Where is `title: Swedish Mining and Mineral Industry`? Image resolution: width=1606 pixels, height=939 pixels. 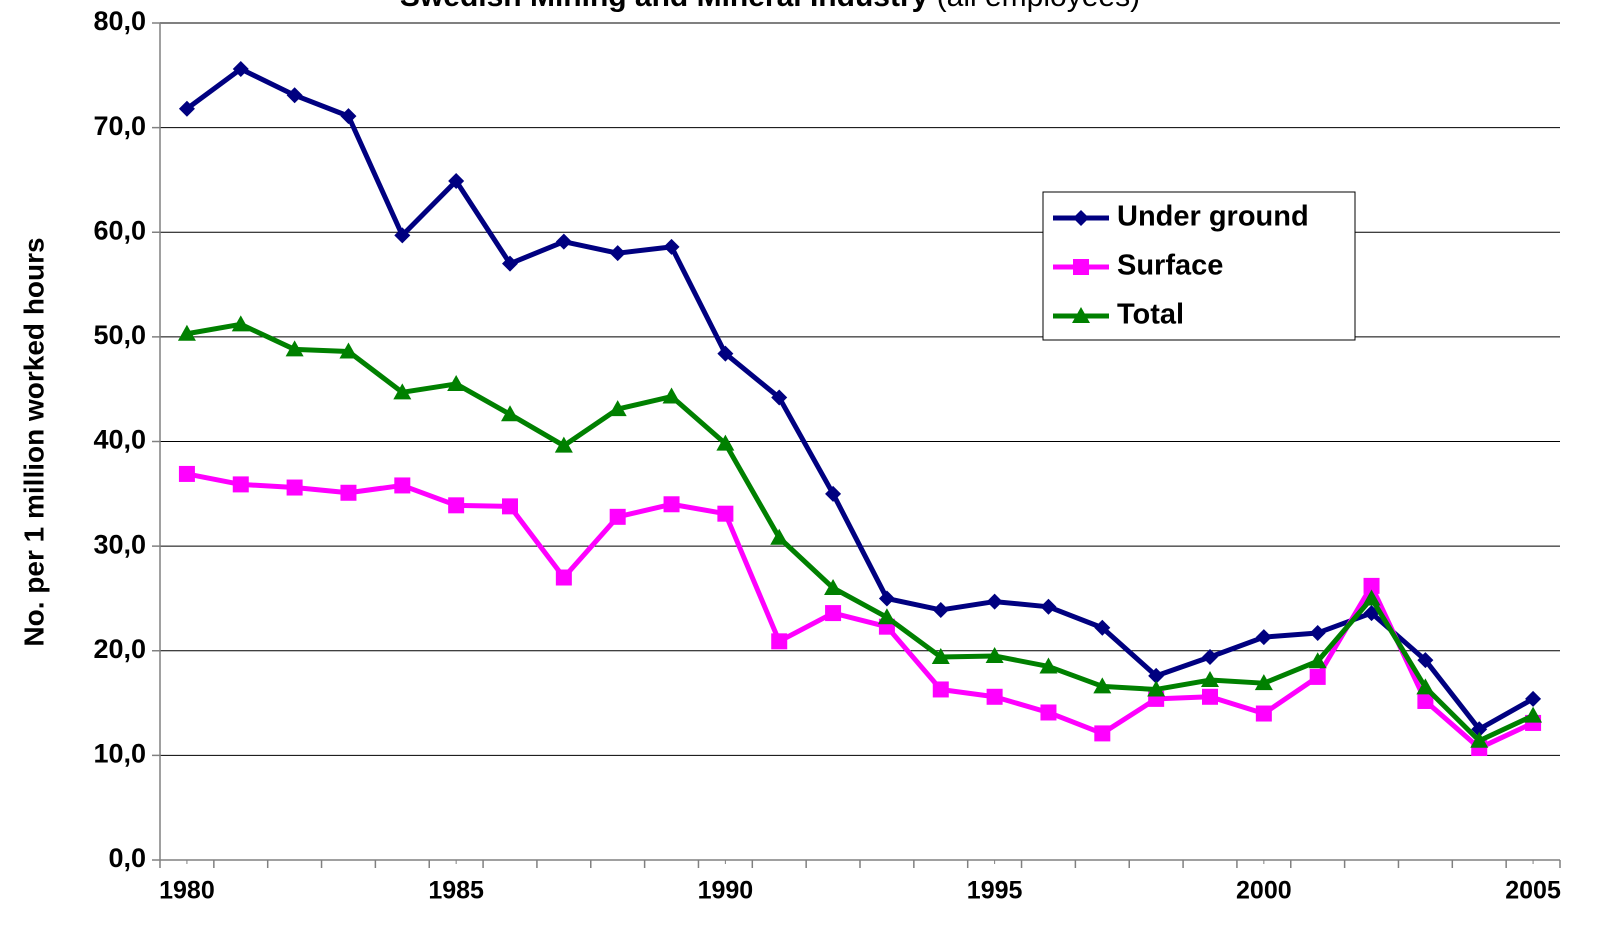 title: Swedish Mining and Mineral Industry is located at coordinates (664, 6).